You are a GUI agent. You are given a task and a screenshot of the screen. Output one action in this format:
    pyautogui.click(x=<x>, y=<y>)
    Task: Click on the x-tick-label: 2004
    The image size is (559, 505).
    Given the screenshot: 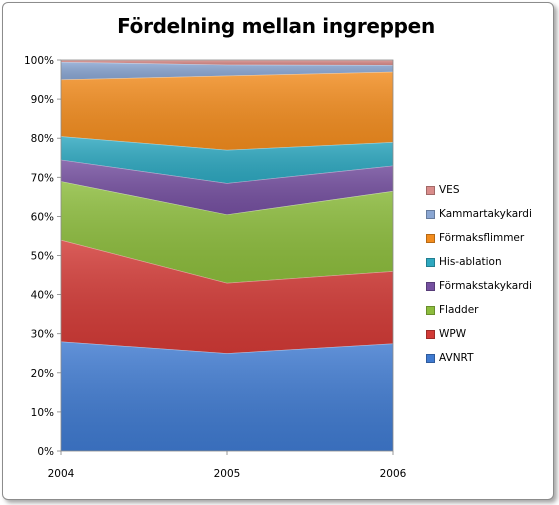 What is the action you would take?
    pyautogui.click(x=61, y=474)
    